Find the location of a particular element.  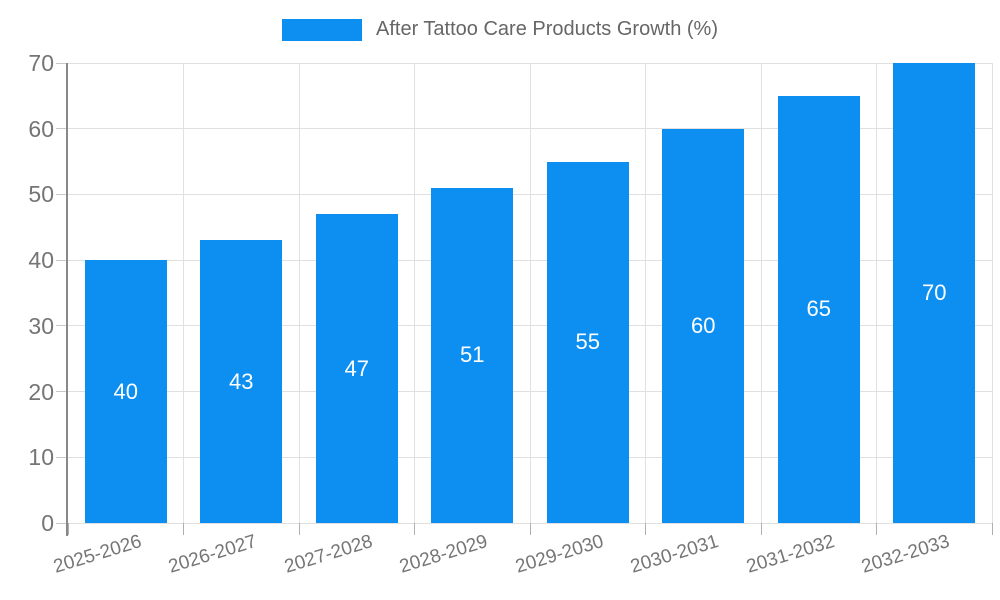

y-tick-label: 0 is located at coordinates (47, 523).